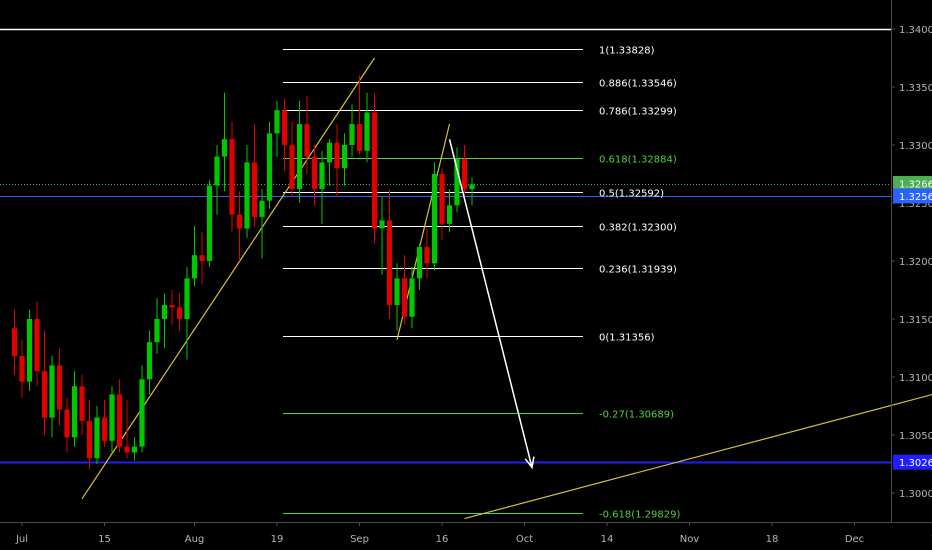  What do you see at coordinates (915, 30) in the screenshot?
I see `price-tick-label: 1.34000` at bounding box center [915, 30].